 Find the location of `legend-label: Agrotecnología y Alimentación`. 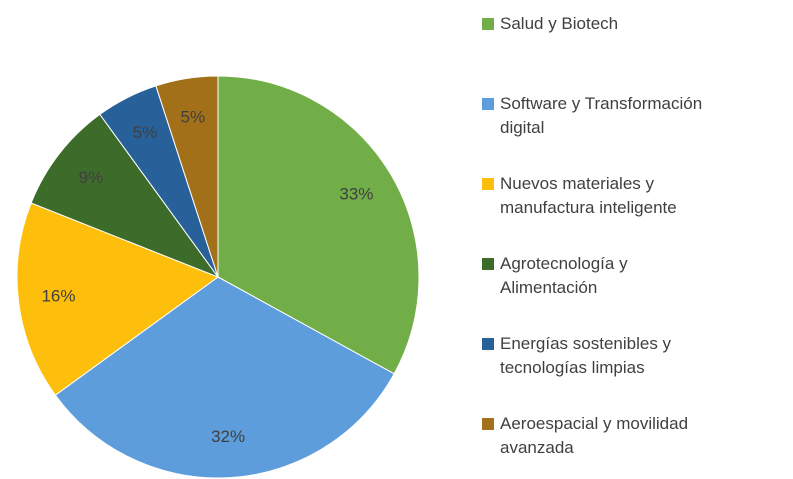

legend-label: Agrotecnología y Alimentación is located at coordinates (564, 275).